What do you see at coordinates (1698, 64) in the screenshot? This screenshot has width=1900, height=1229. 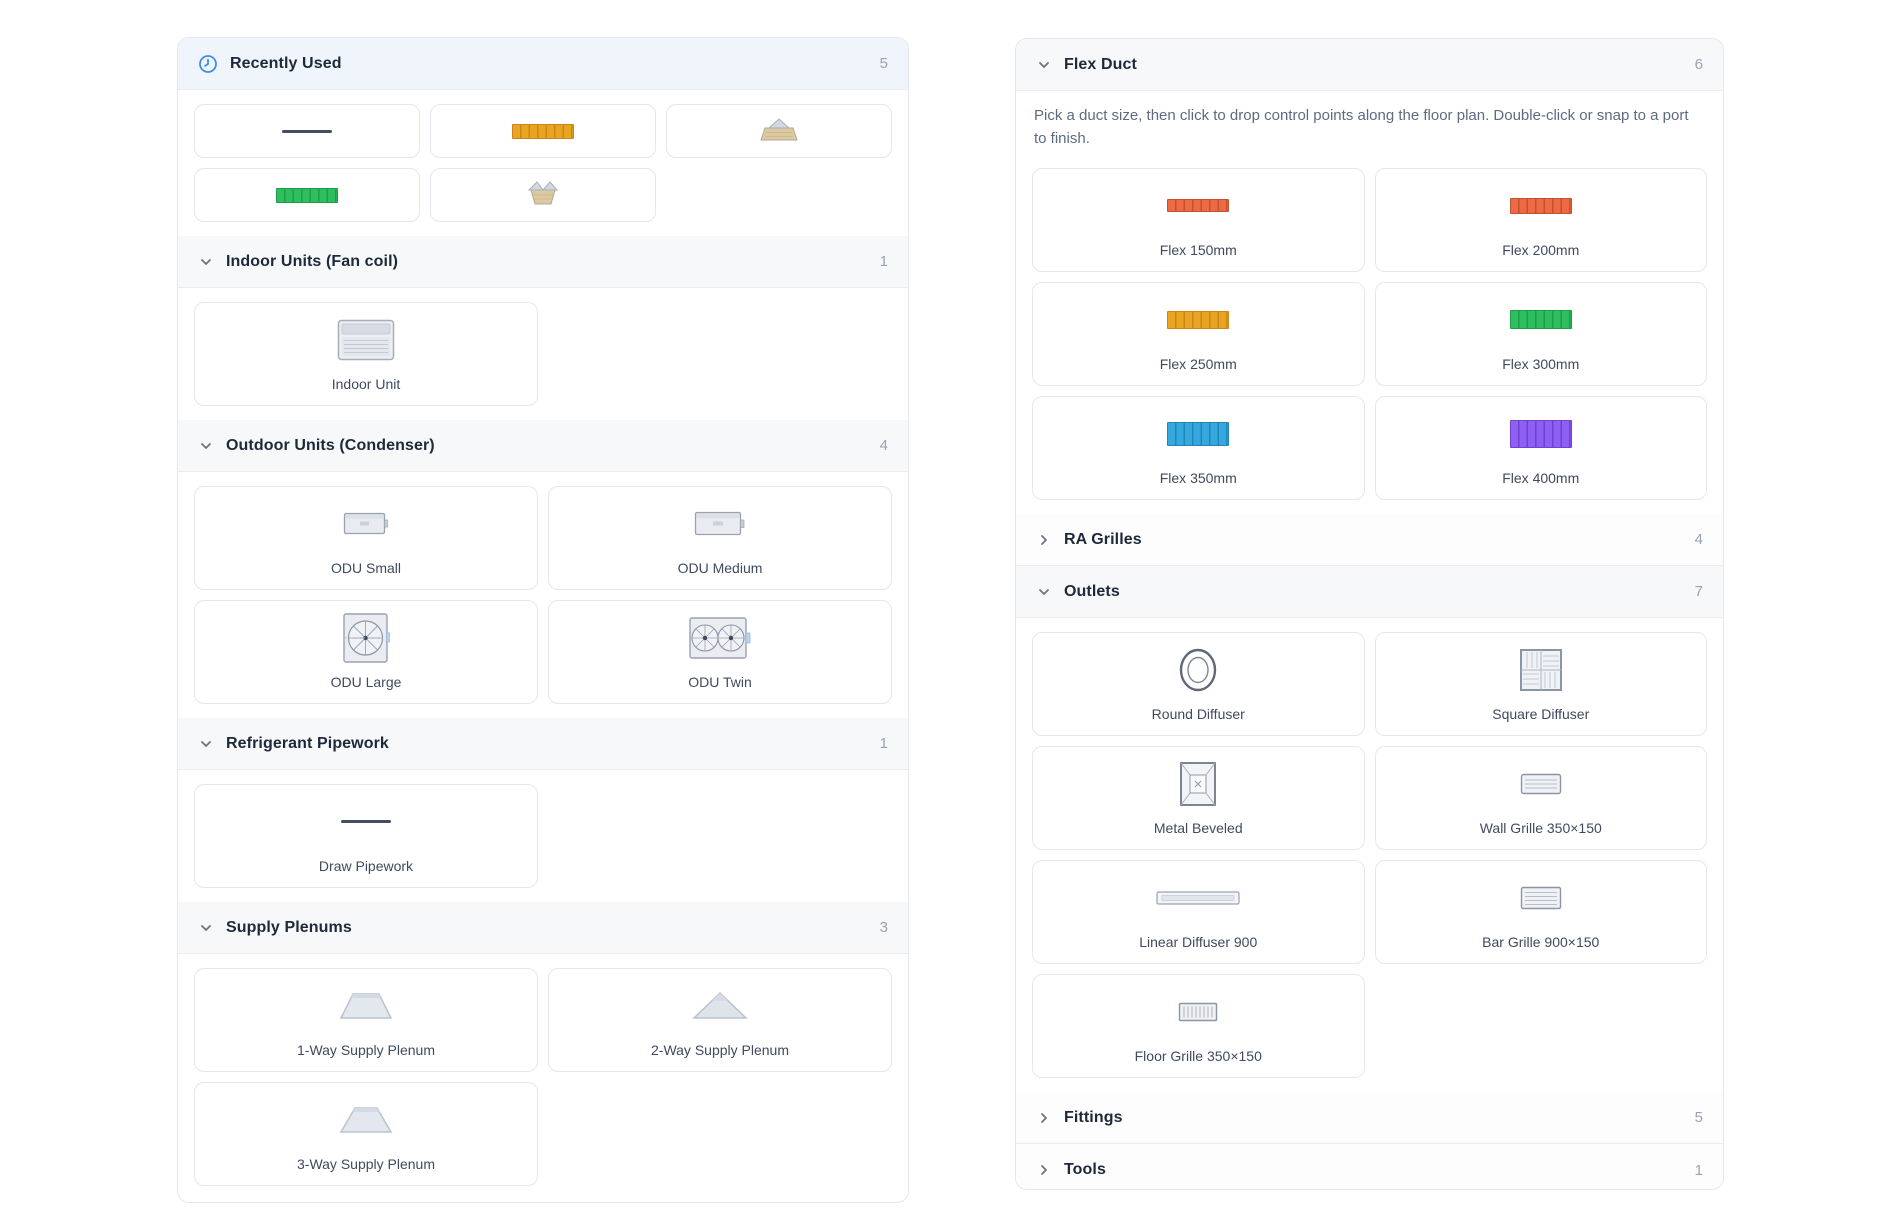 I see `section-count: 6` at bounding box center [1698, 64].